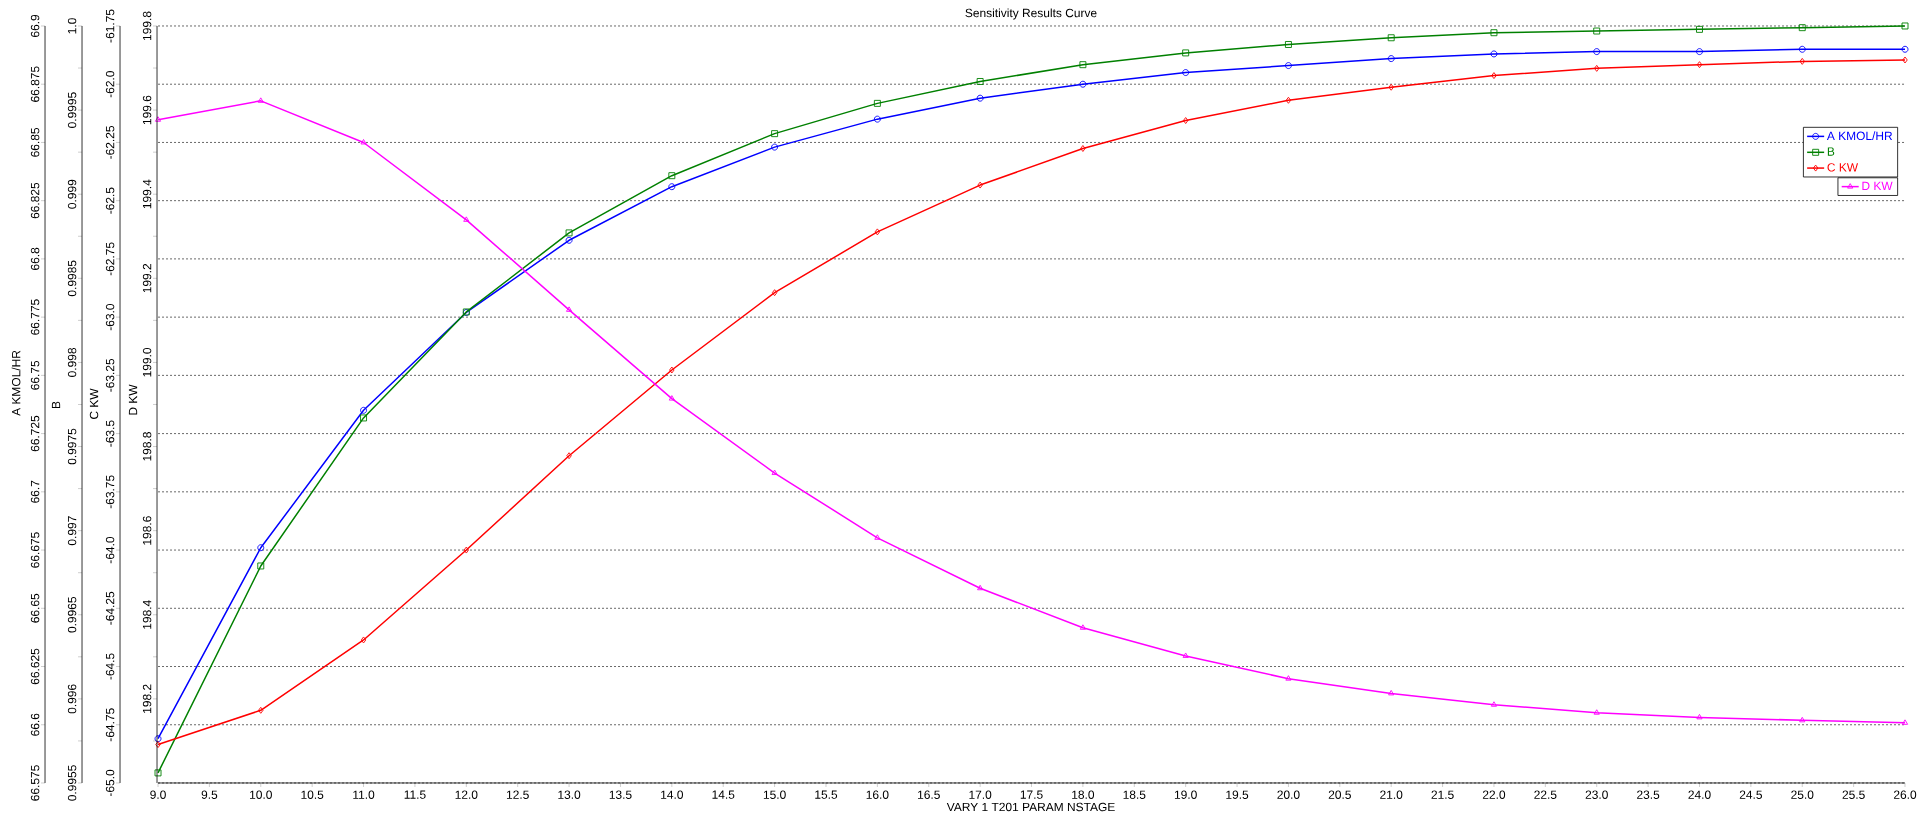 The height and width of the screenshot is (825, 1920). What do you see at coordinates (110, 200) in the screenshot?
I see `y3-tick-label: -62.5` at bounding box center [110, 200].